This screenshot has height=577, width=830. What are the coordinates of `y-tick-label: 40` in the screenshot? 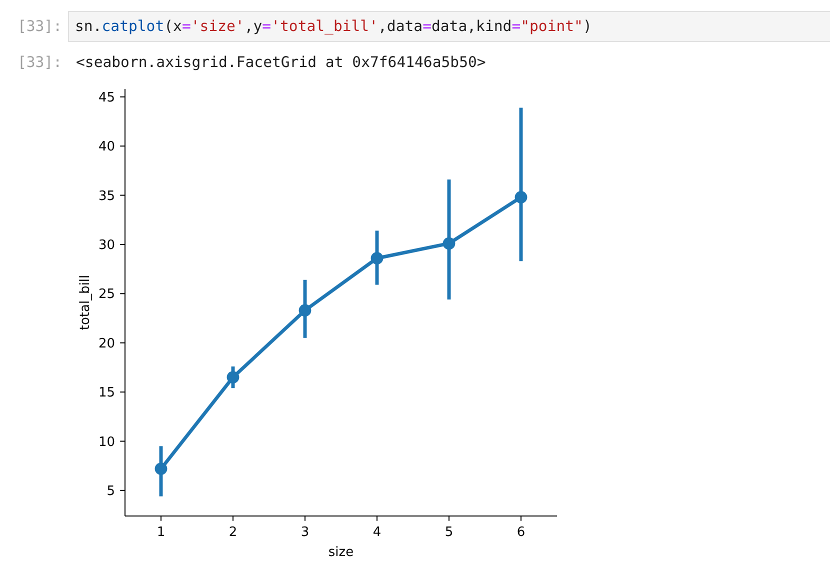 It's located at (106, 147).